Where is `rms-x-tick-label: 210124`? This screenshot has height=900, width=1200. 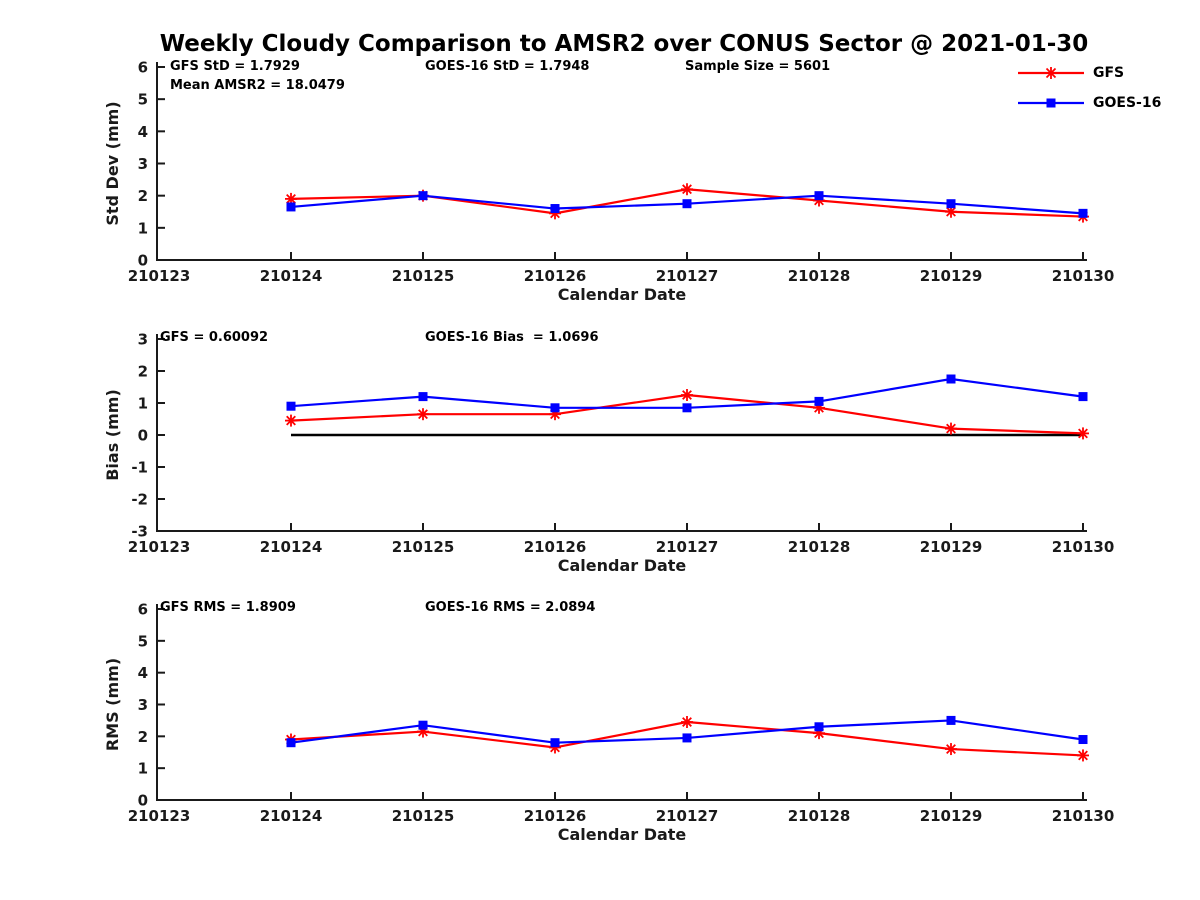
rms-x-tick-label: 210124 is located at coordinates (291, 816).